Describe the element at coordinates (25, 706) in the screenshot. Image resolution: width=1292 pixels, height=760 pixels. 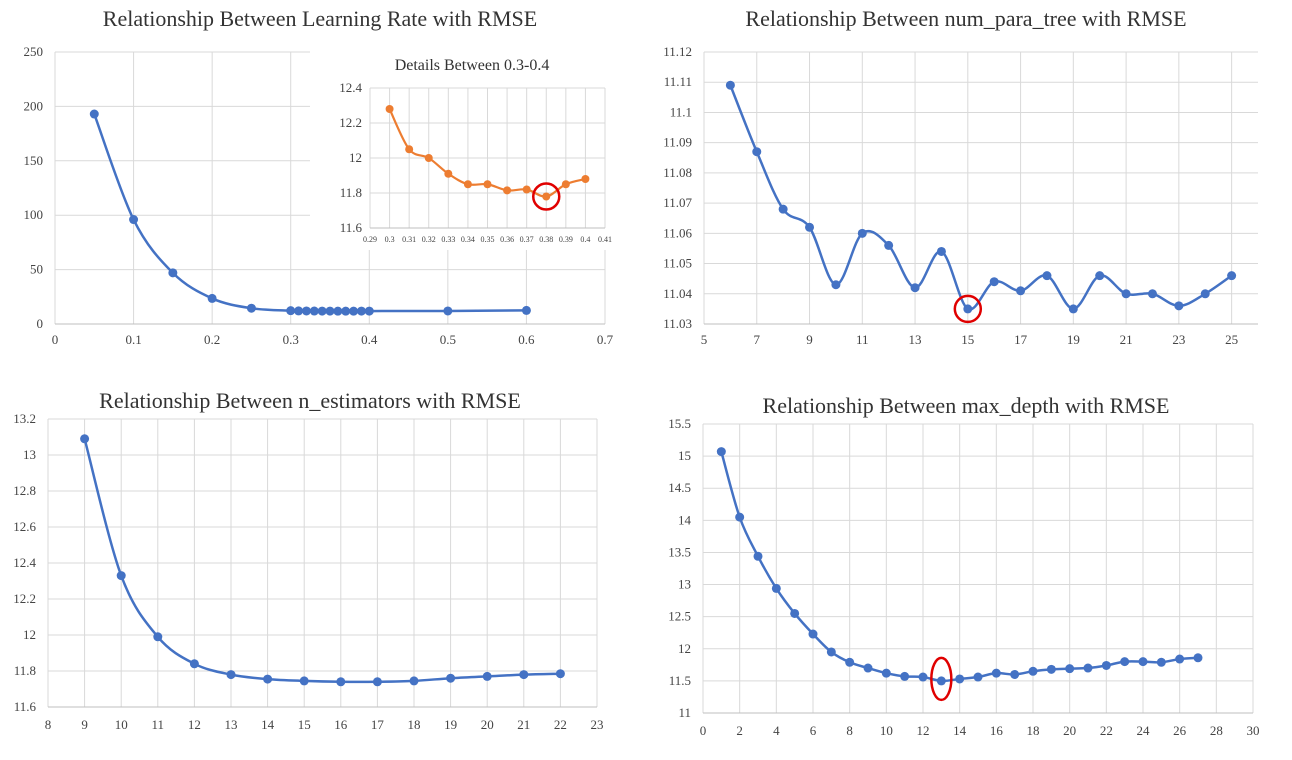
I see `nest-y-tick-label: 11.6` at that location.